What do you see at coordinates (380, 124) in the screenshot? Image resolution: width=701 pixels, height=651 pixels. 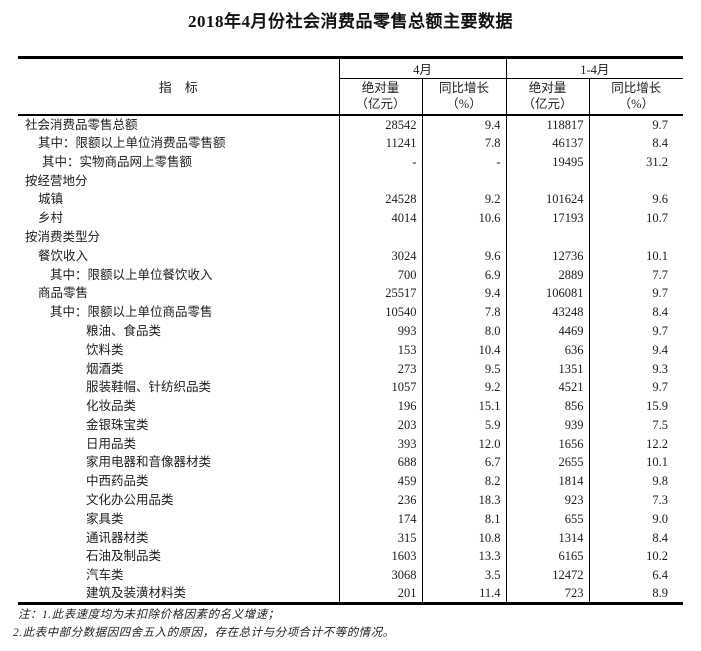 I see `cell-april-absolute: 28542` at bounding box center [380, 124].